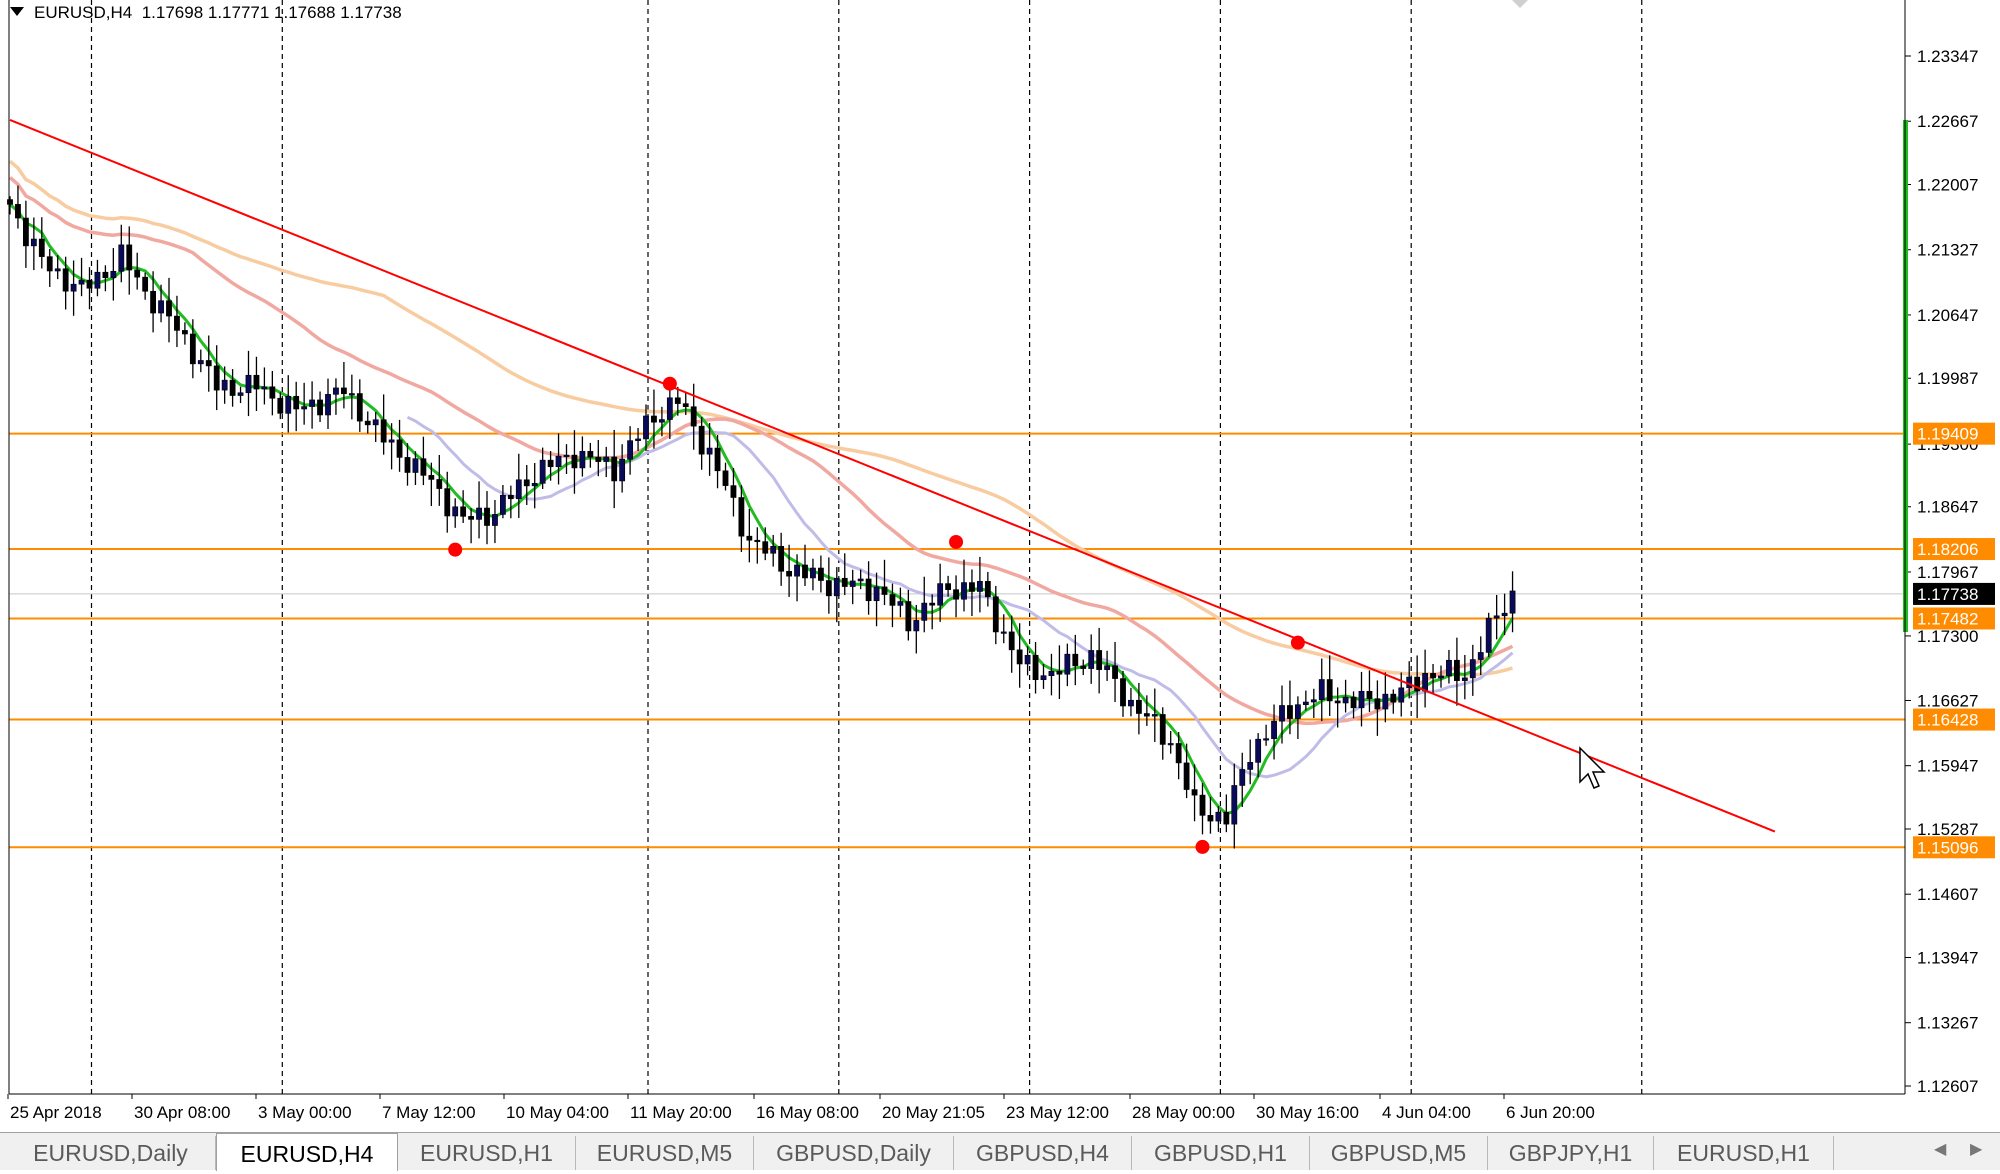 Image resolution: width=2000 pixels, height=1174 pixels. Describe the element at coordinates (17, 11) in the screenshot. I see `collapse-triangle-icon` at that location.